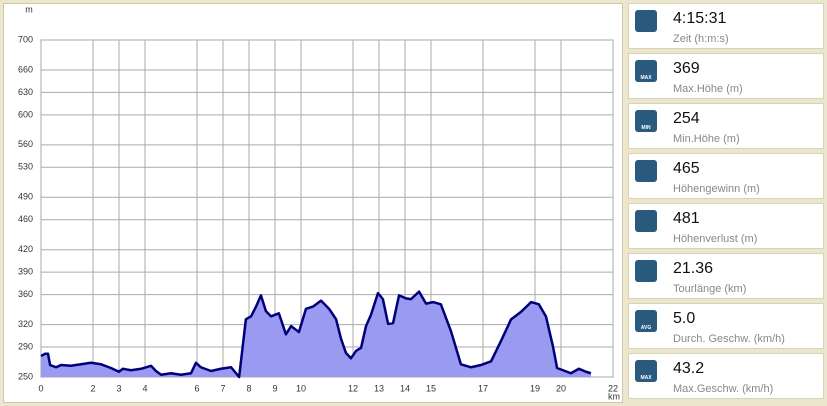 Image resolution: width=827 pixels, height=406 pixels. What do you see at coordinates (700, 18) in the screenshot?
I see `stat-value: 4:15:31` at bounding box center [700, 18].